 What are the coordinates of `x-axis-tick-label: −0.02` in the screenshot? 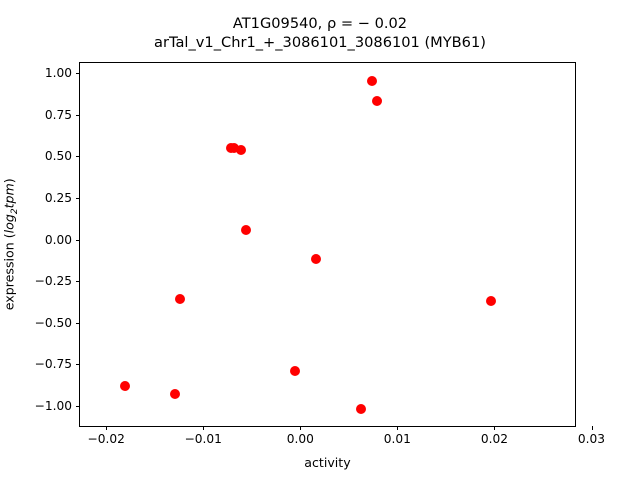 It's located at (106, 439).